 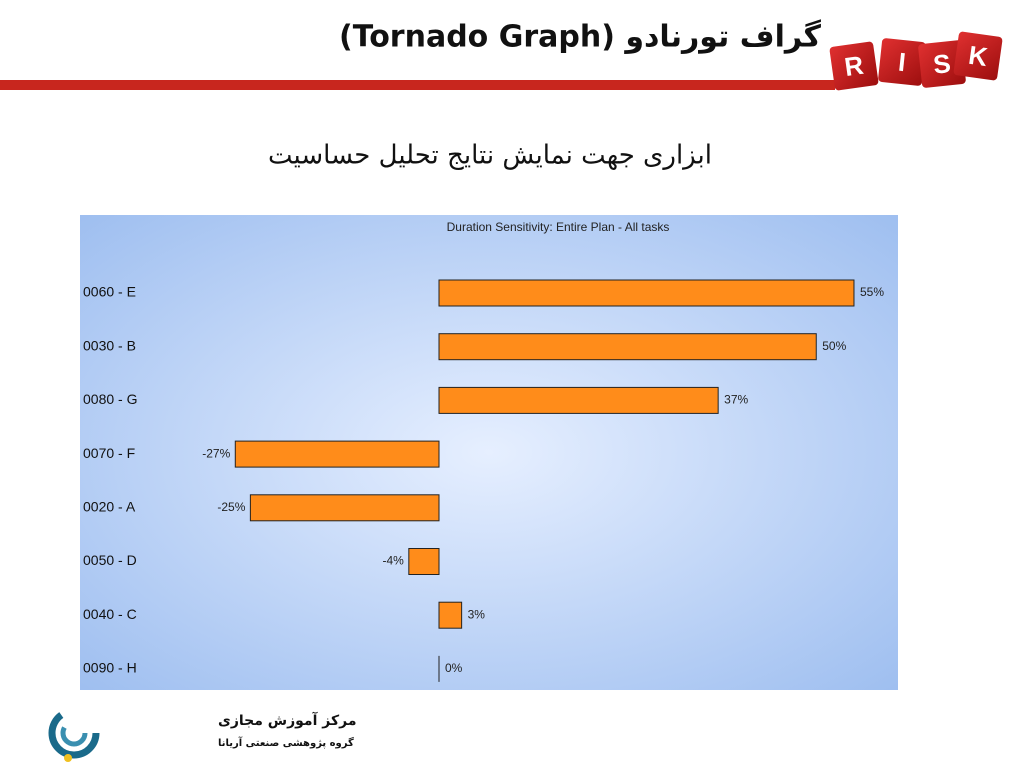 I want to click on header-rule, so click(x=417, y=85).